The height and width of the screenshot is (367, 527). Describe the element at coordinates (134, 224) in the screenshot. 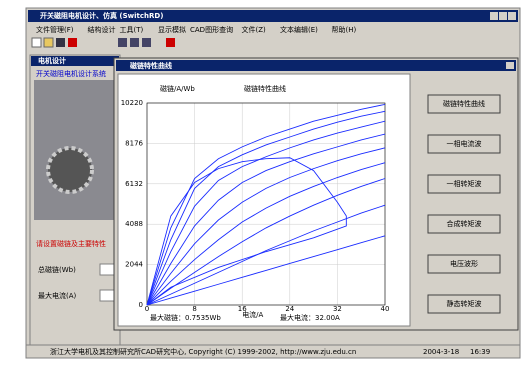

I see `y-tick-label: 4088` at that location.